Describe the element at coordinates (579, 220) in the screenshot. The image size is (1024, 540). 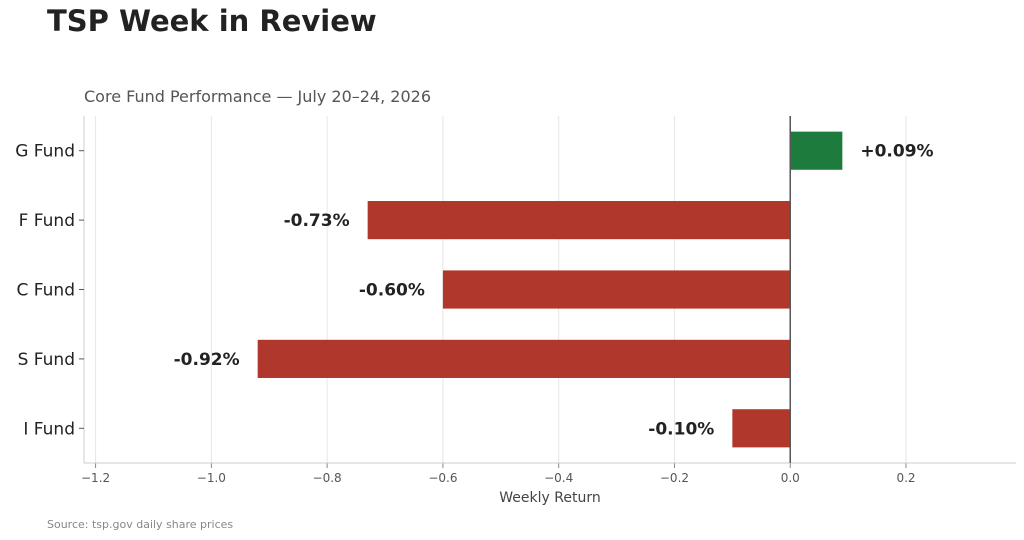
I see `bar-f-fund` at that location.